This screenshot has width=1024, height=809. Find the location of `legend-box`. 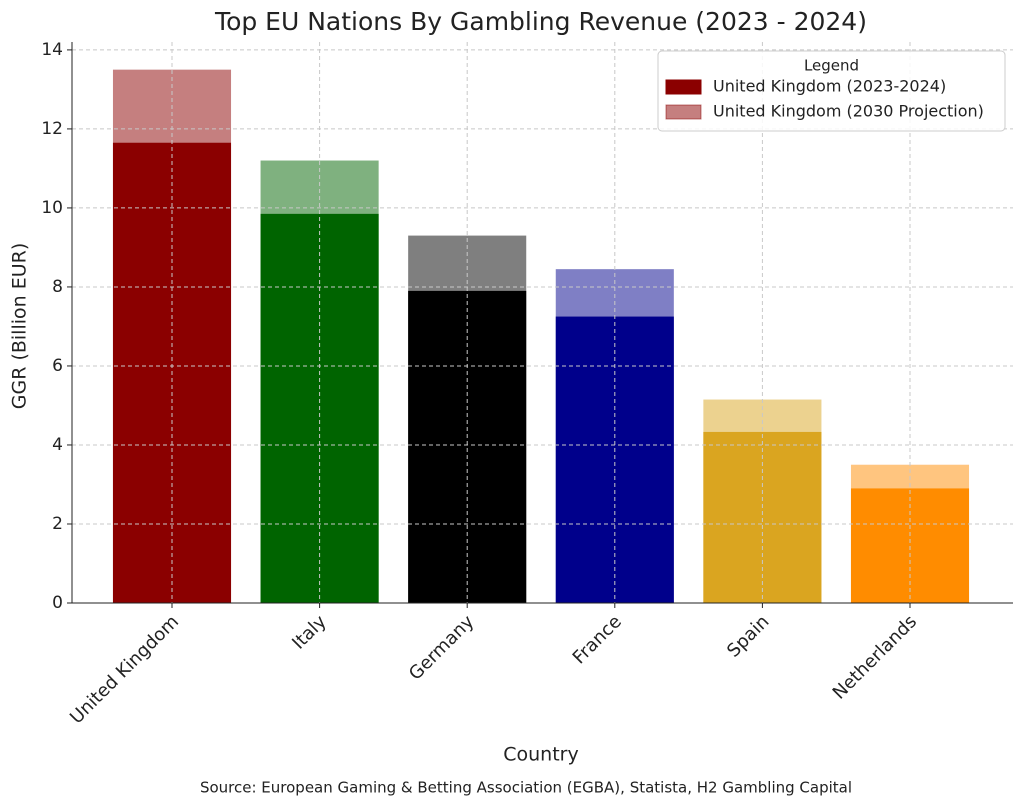

legend-box is located at coordinates (831, 91).